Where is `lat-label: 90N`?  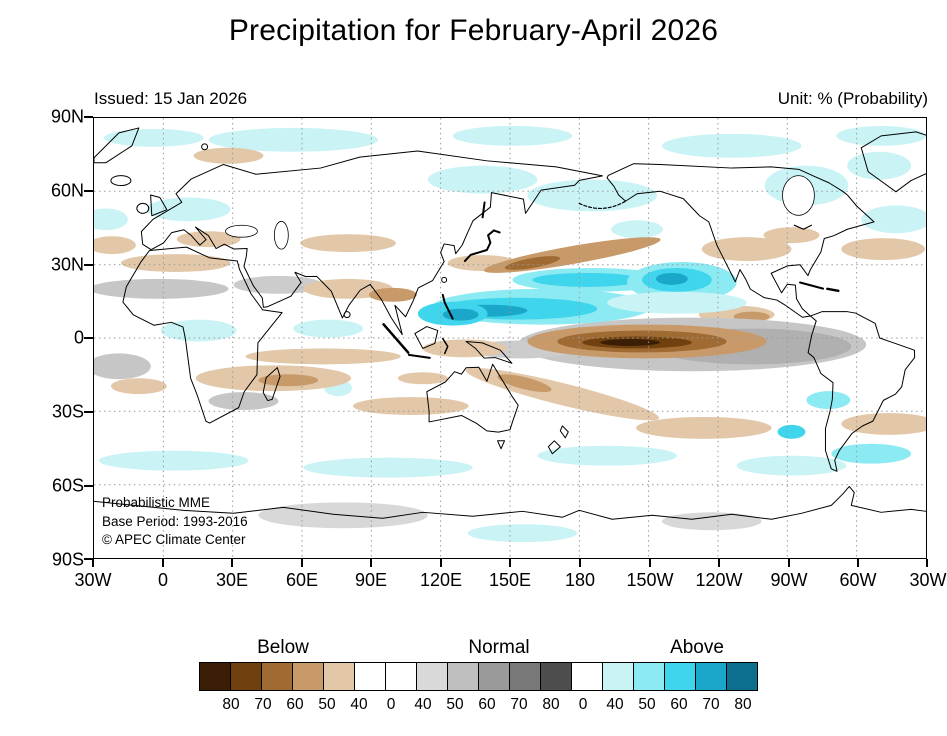
lat-label: 90N is located at coordinates (67, 116).